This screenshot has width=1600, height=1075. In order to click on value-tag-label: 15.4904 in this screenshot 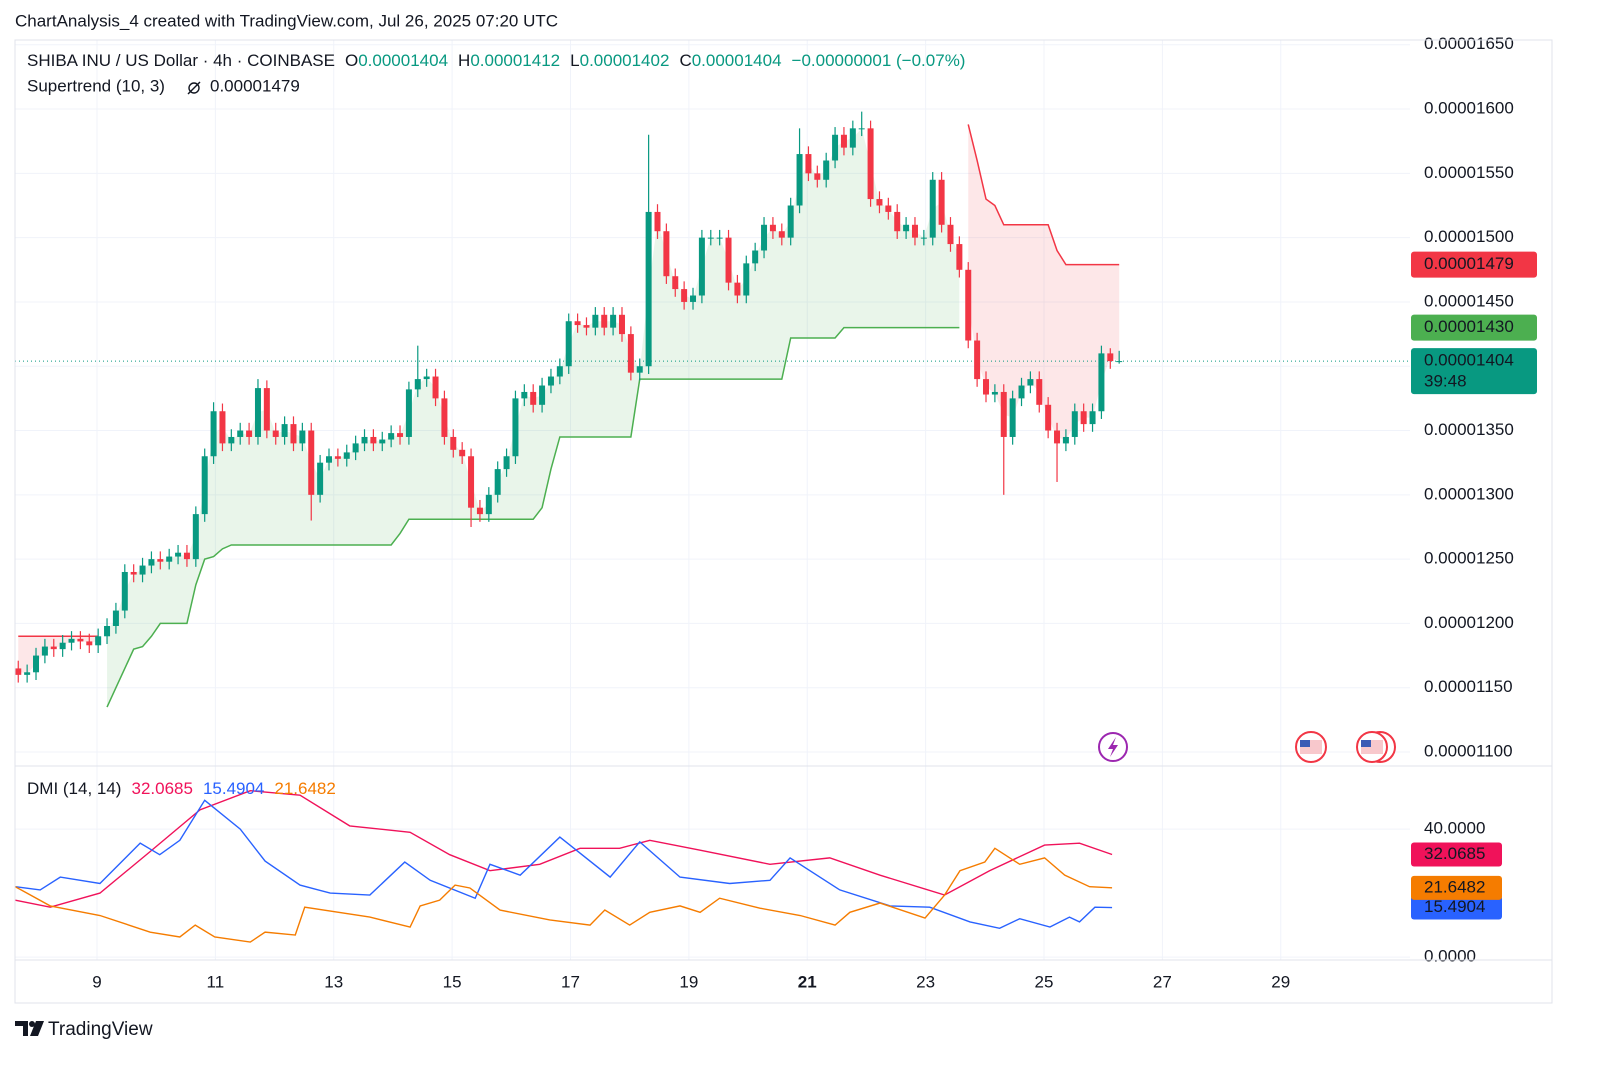, I will do `click(1454, 906)`.